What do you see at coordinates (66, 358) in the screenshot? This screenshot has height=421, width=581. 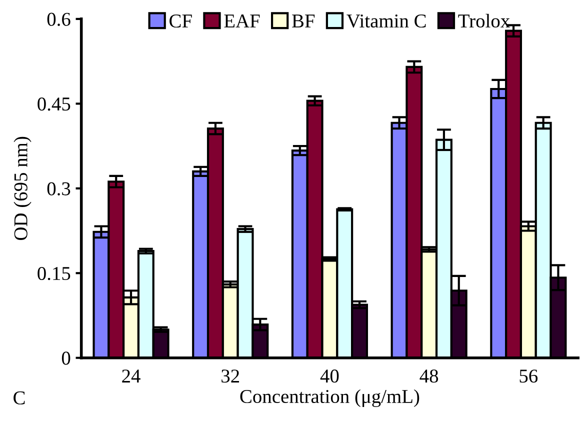 I see `y-tick-label: 0` at bounding box center [66, 358].